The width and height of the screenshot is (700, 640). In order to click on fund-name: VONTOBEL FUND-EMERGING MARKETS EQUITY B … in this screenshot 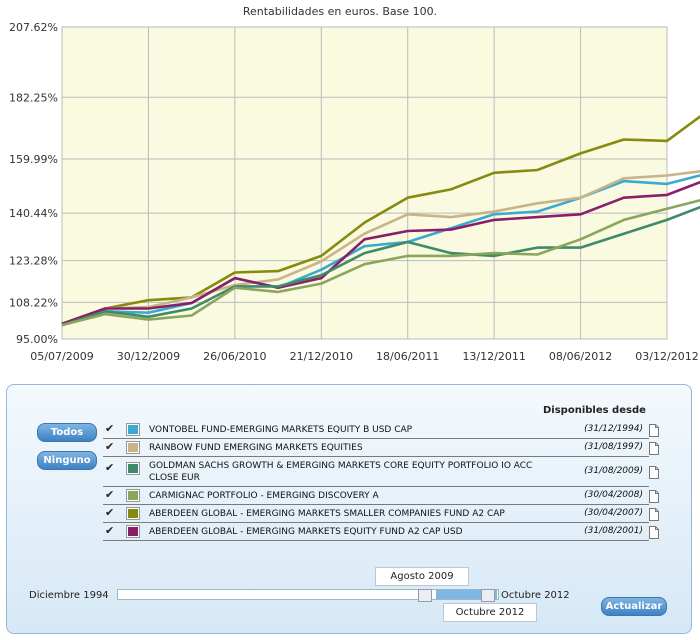, I will do `click(281, 430)`.